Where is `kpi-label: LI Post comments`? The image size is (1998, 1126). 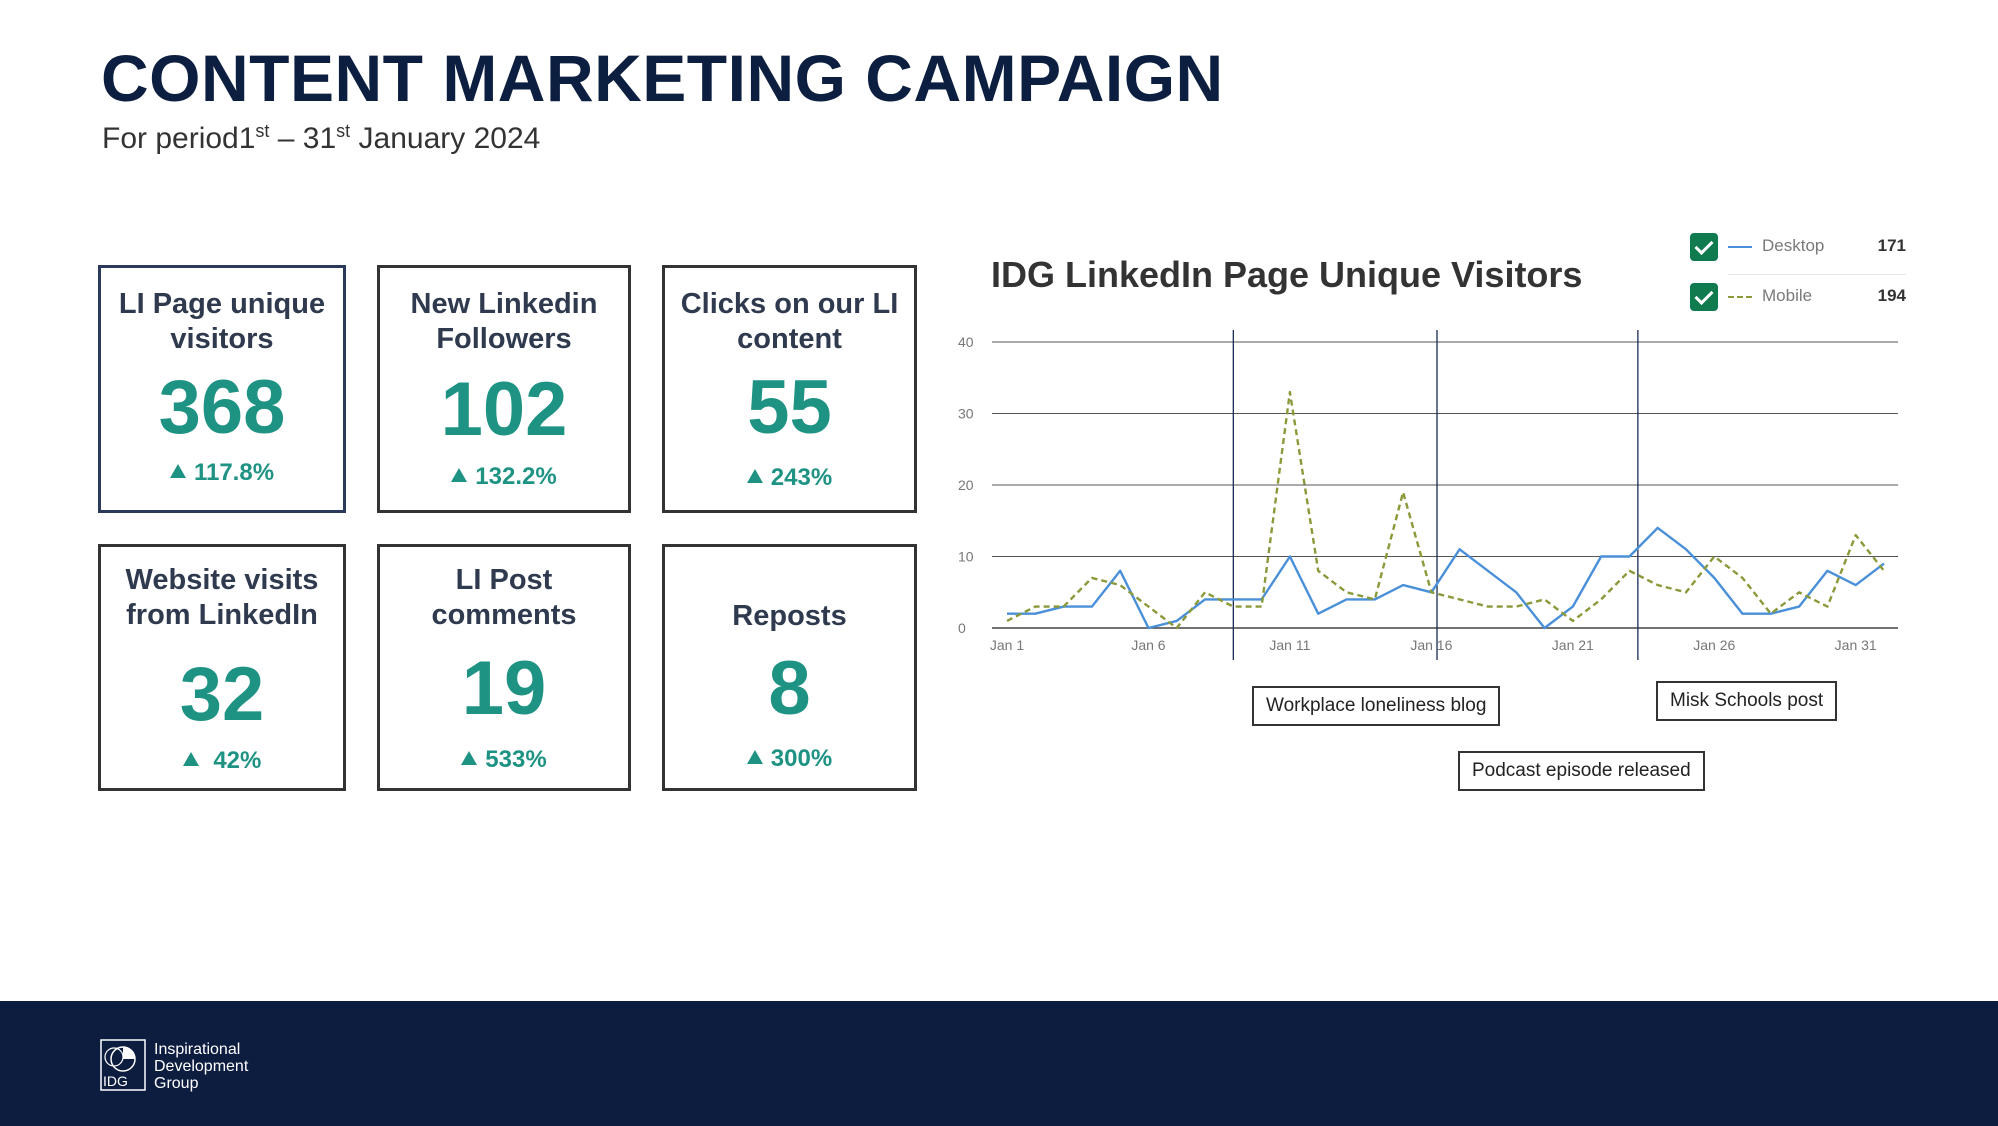
kpi-label: LI Post comments is located at coordinates (504, 597).